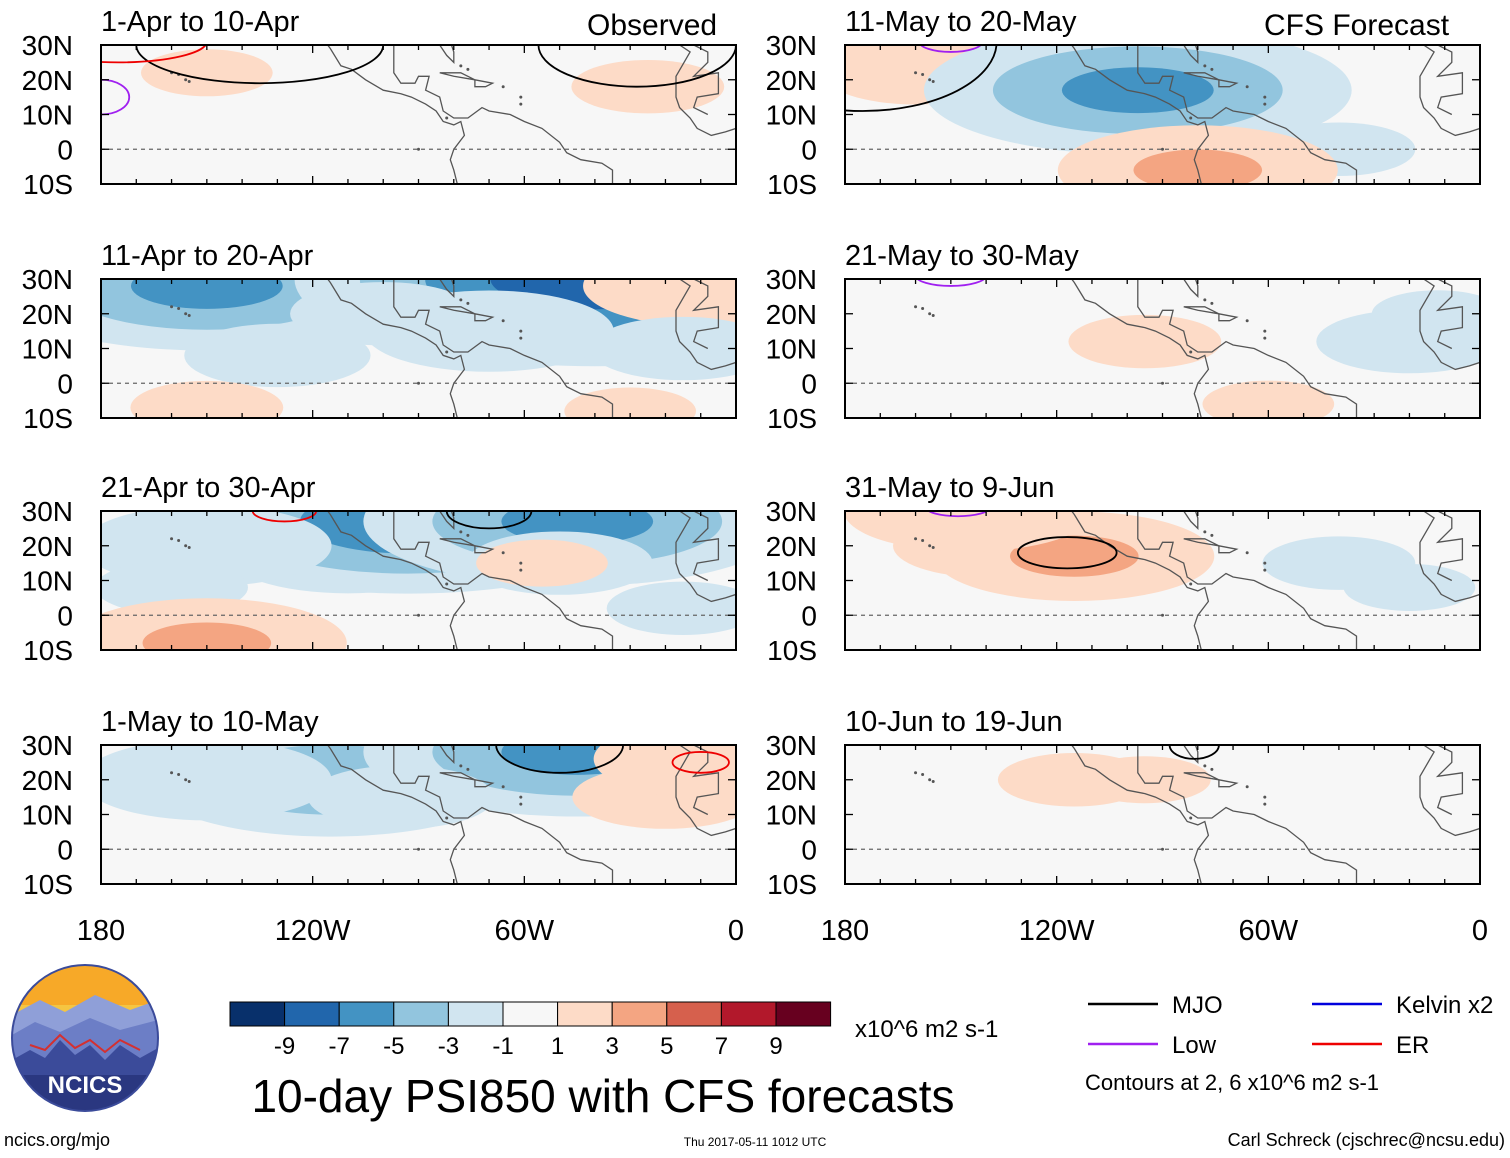 This screenshot has height=1158, width=1510. I want to click on panel-title: 11-May to 20-May, so click(961, 22).